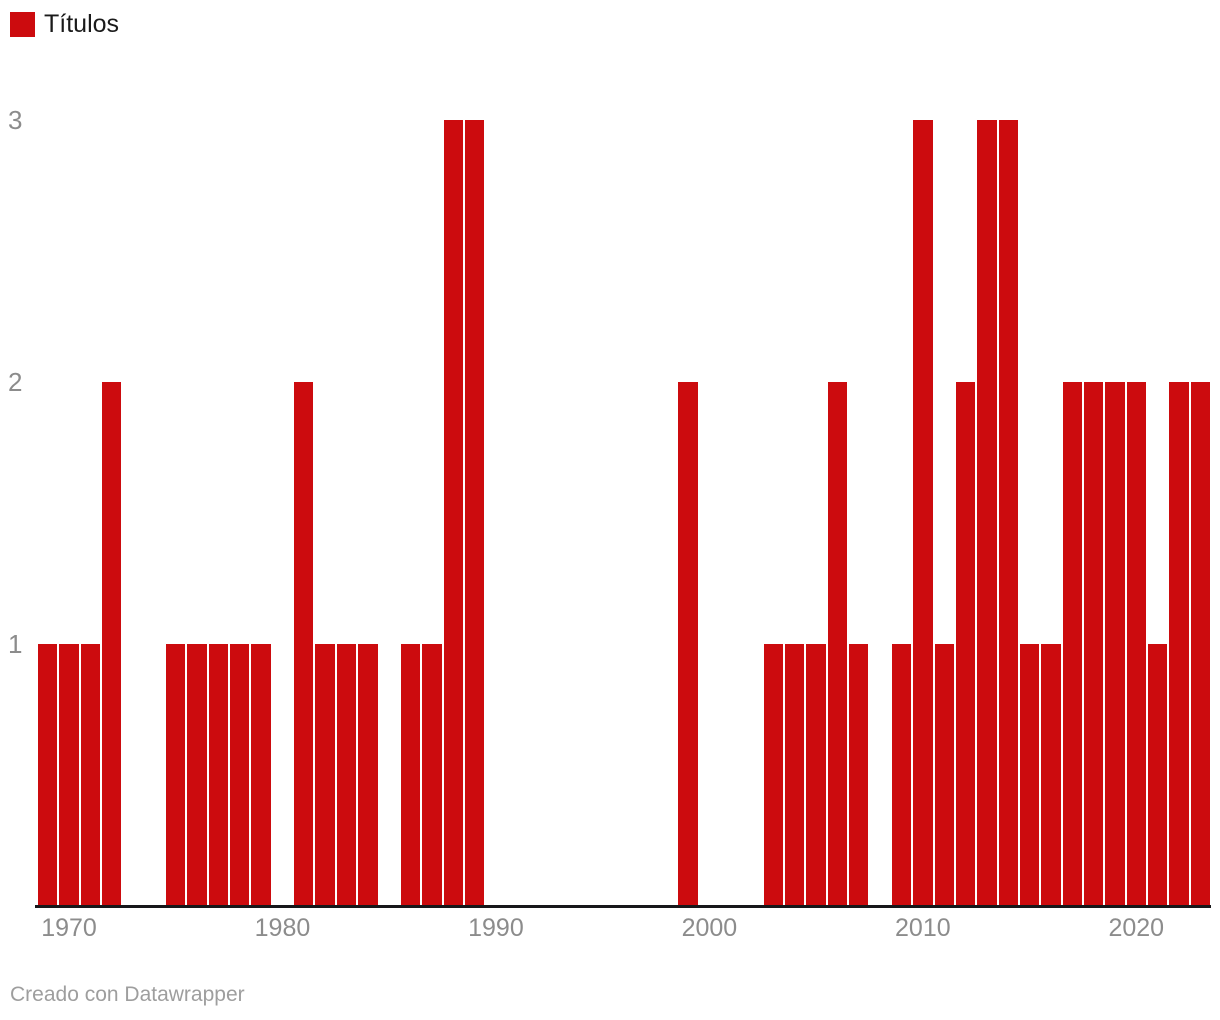 This screenshot has width=1220, height=1020. I want to click on x-axis-label-1970: 1970, so click(69, 928).